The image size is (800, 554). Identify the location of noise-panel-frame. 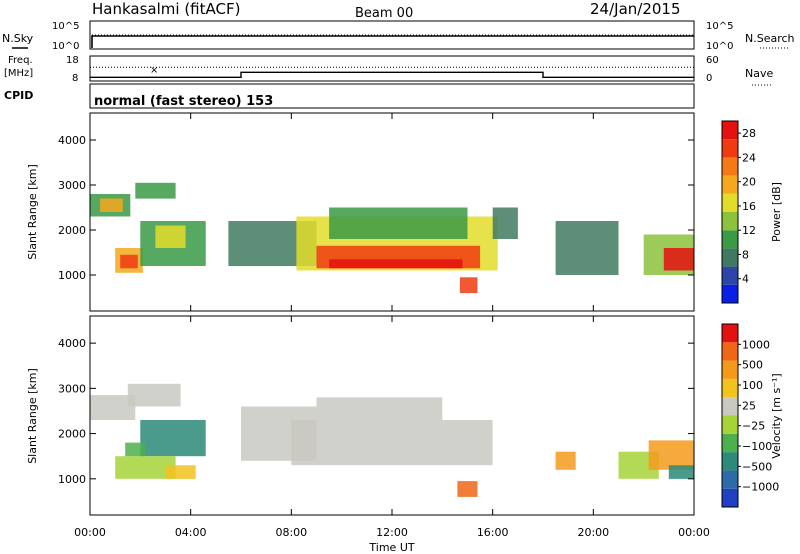
(392, 35).